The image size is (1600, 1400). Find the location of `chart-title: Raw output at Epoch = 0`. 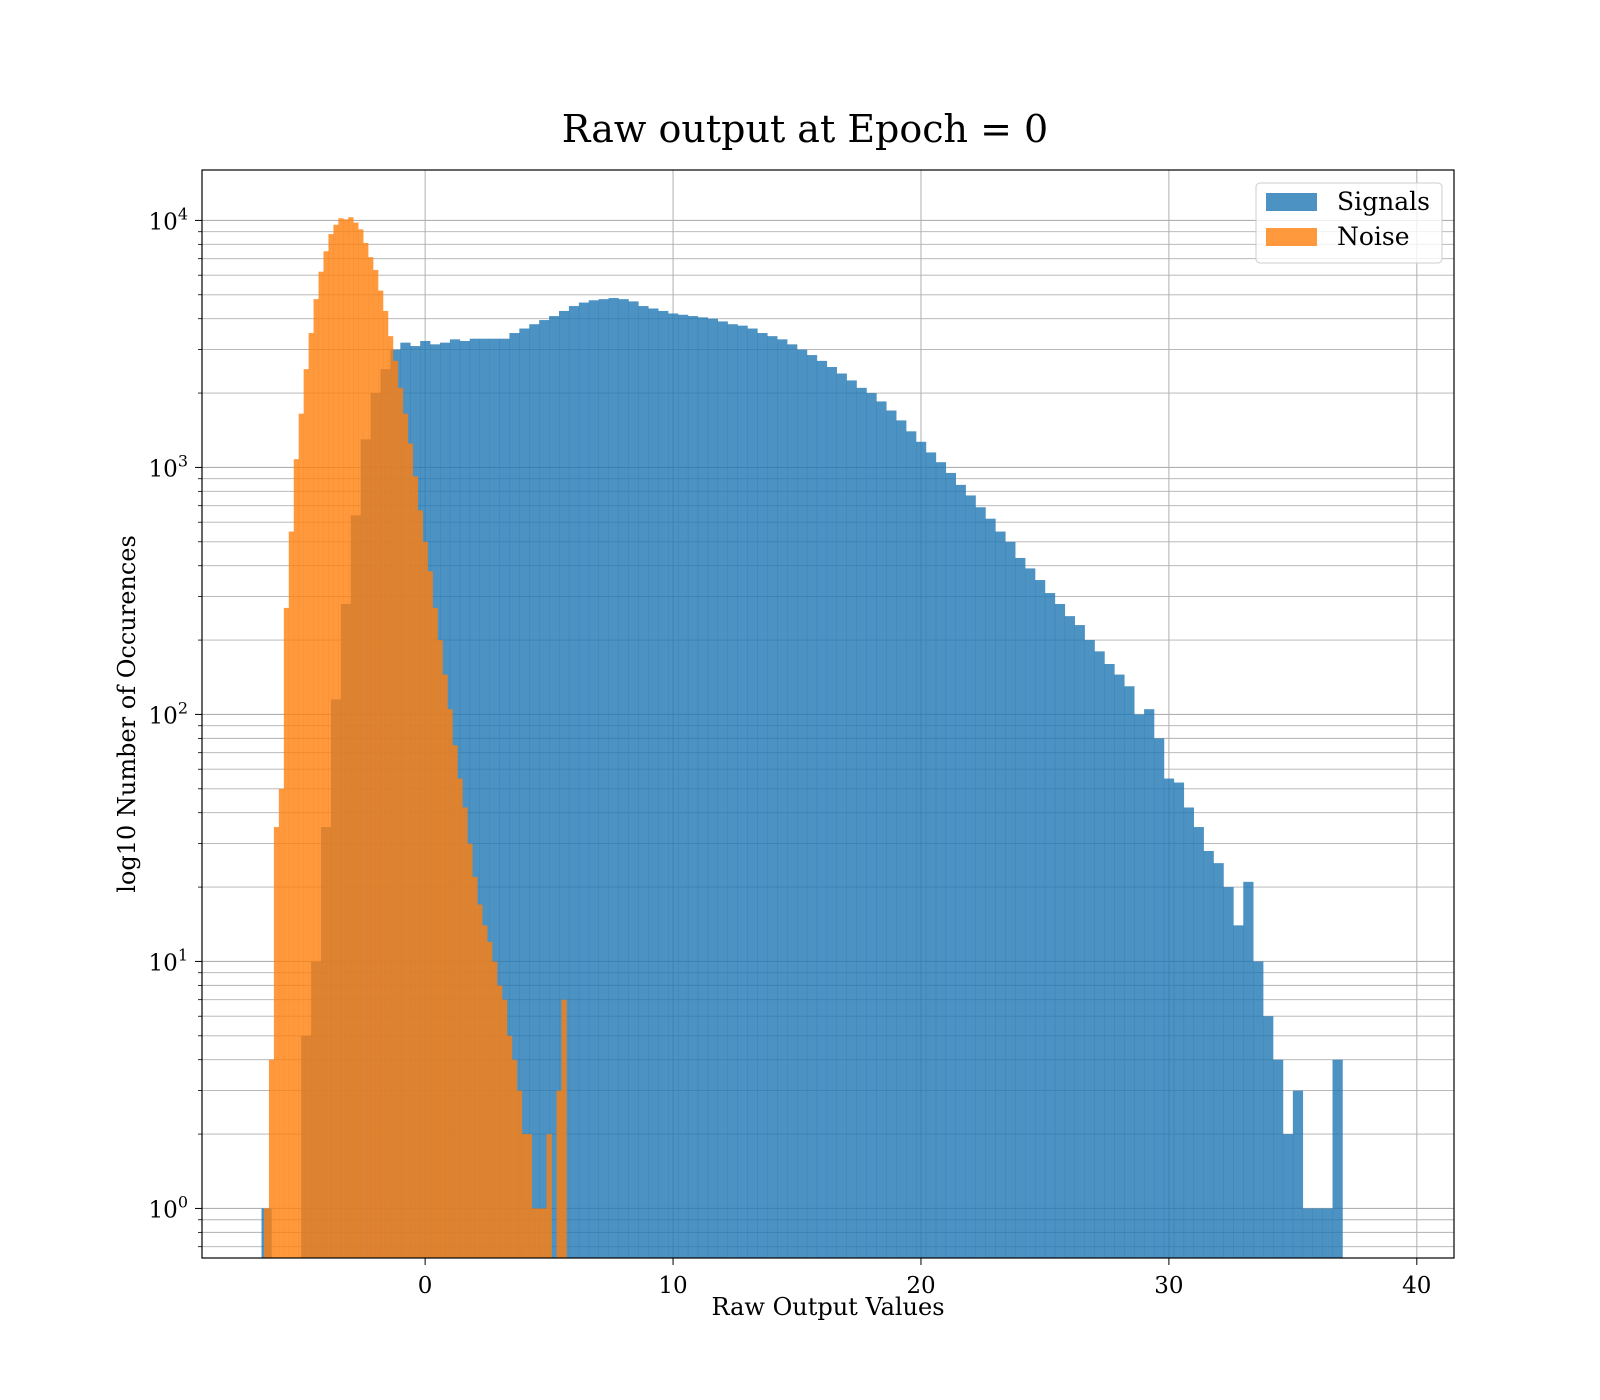

chart-title: Raw output at Epoch = 0 is located at coordinates (805, 129).